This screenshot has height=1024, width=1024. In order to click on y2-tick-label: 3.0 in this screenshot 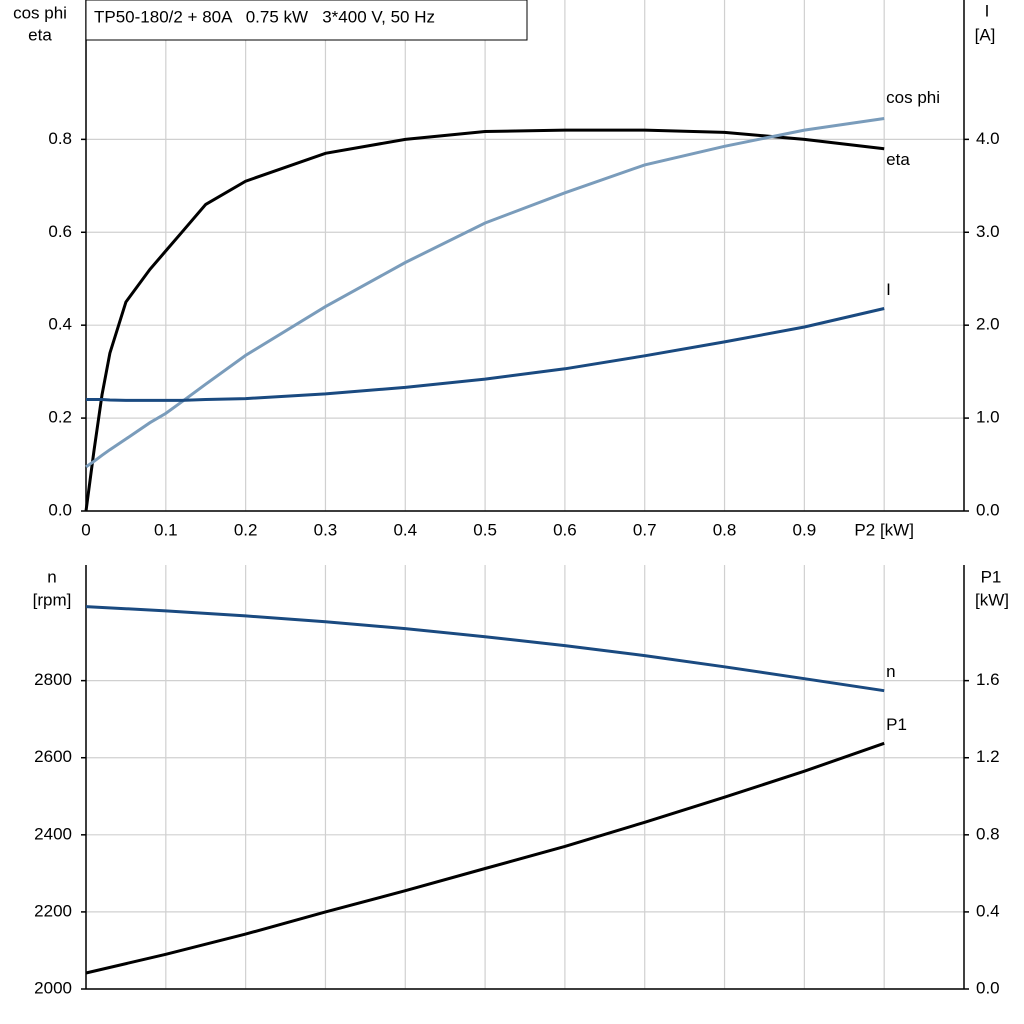, I will do `click(988, 231)`.